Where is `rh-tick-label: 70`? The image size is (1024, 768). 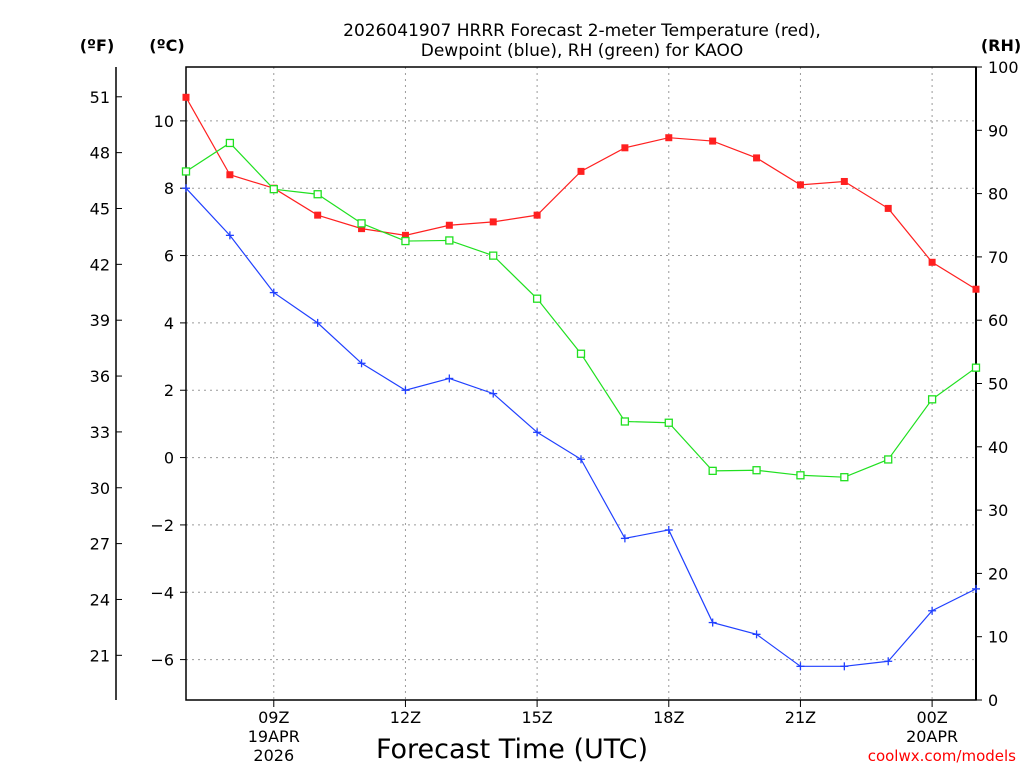 rh-tick-label: 70 is located at coordinates (998, 257).